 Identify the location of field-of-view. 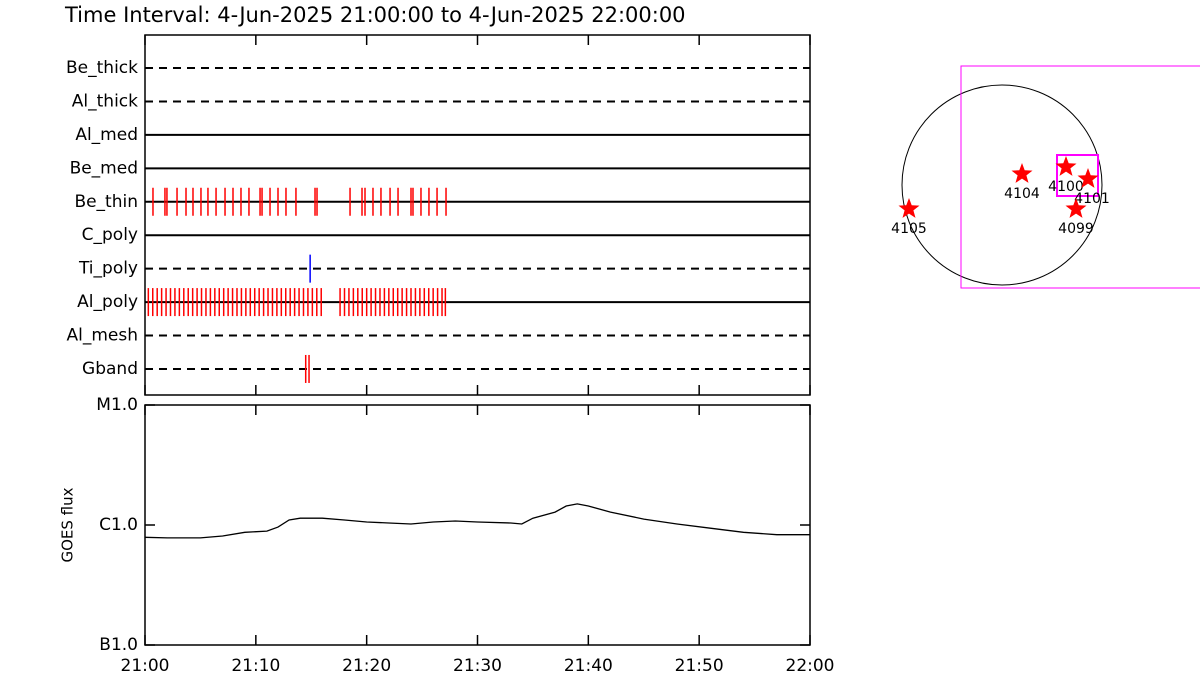
(1080, 177).